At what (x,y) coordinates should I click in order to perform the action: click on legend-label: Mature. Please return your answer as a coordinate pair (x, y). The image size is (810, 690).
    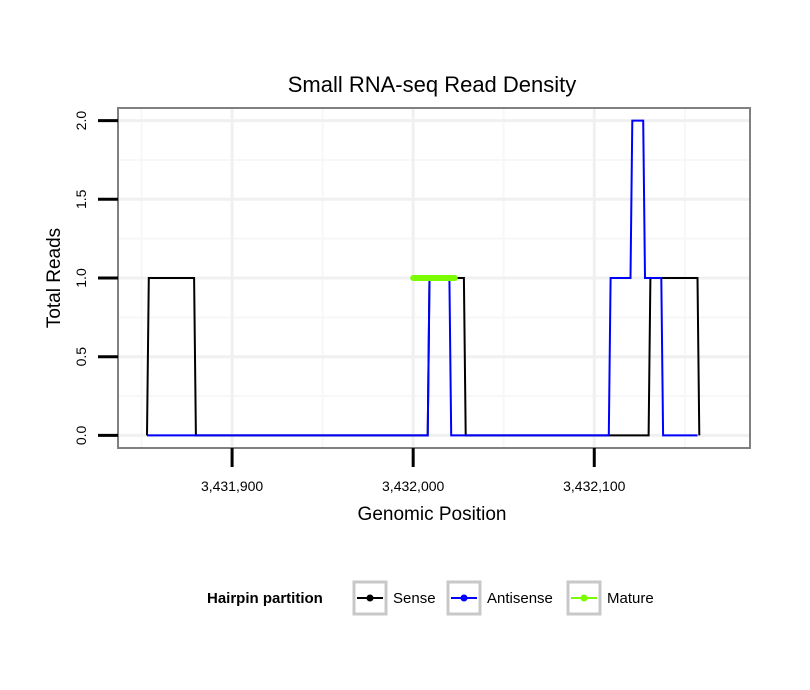
    Looking at the image, I should click on (630, 598).